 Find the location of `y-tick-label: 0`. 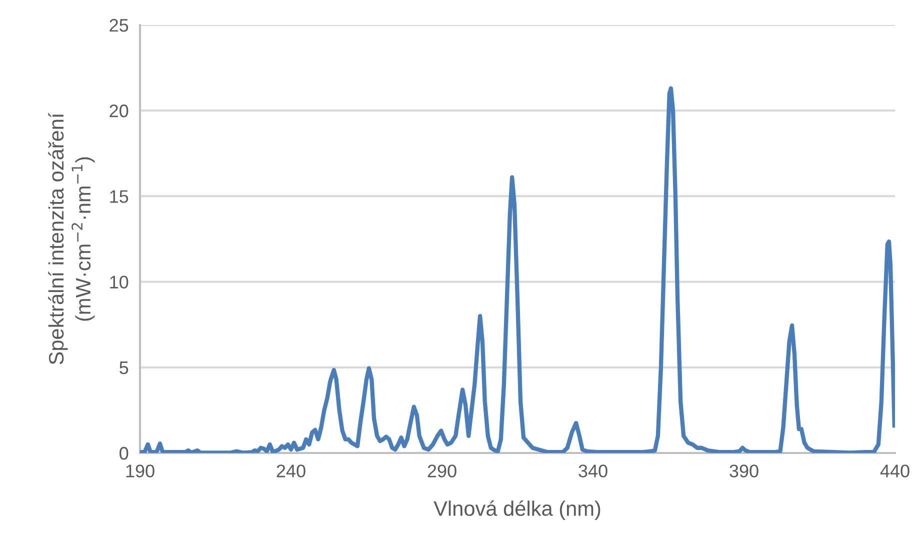

y-tick-label: 0 is located at coordinates (124, 453).